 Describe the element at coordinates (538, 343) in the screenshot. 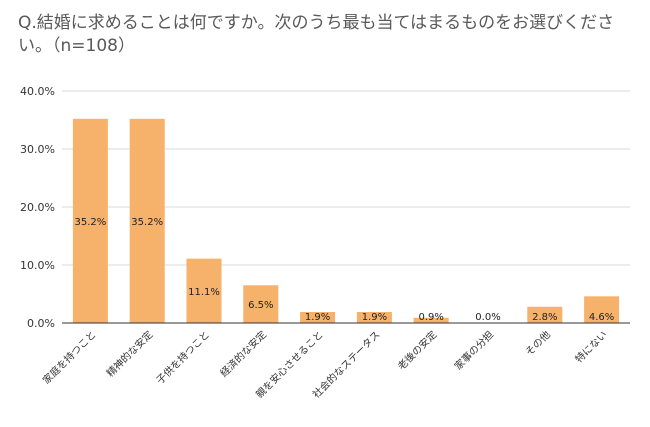

I see `category-label: その他` at that location.